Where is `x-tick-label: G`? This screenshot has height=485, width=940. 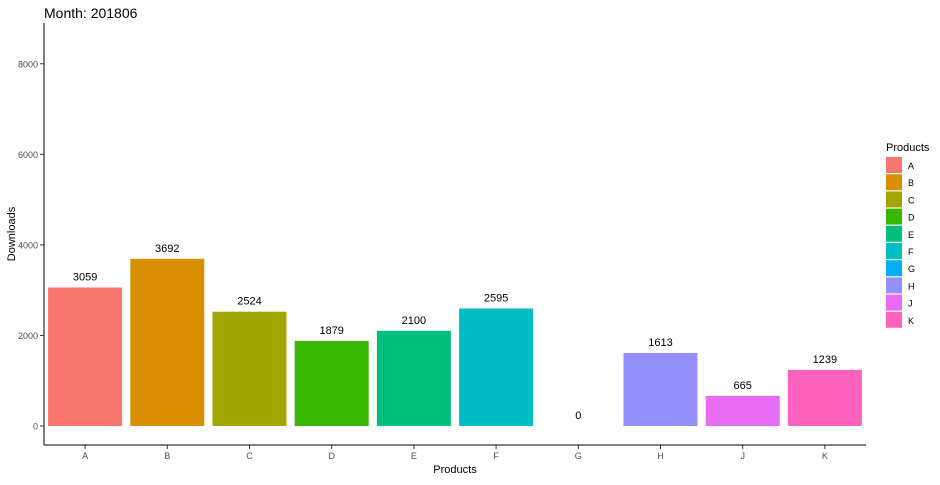 x-tick-label: G is located at coordinates (578, 456).